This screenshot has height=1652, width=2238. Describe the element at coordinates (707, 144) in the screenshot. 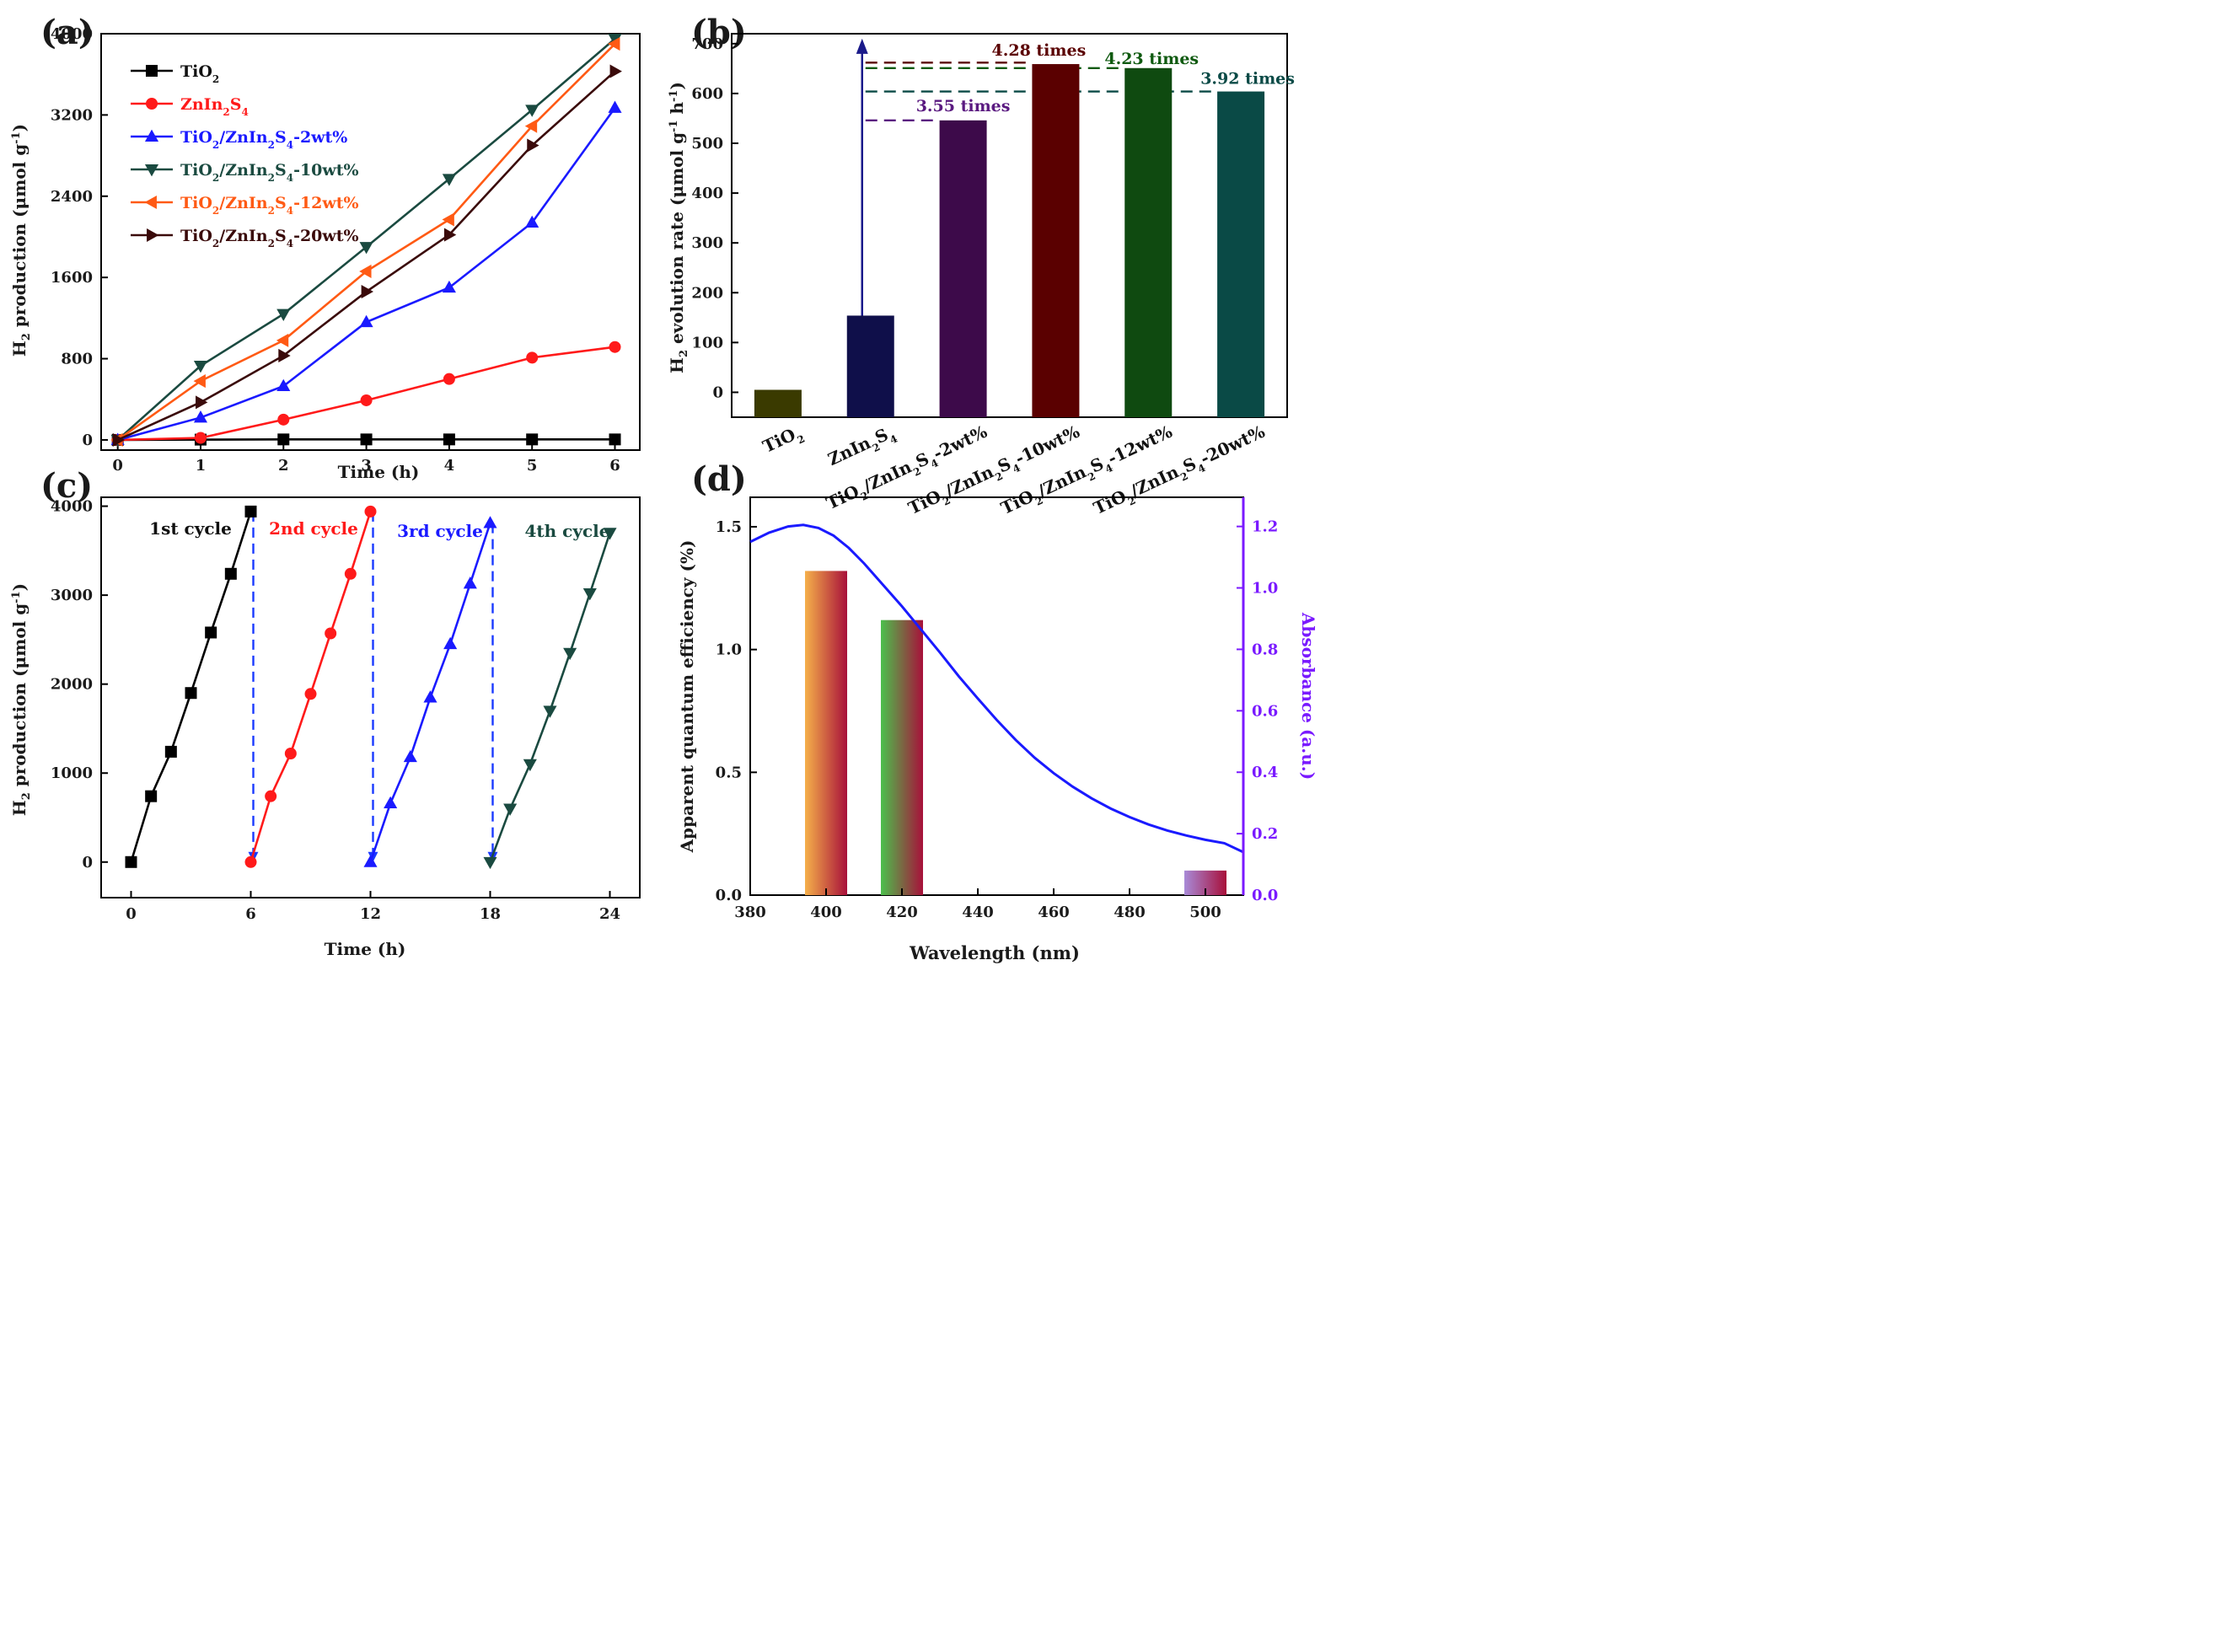

I see `b-ytick-label: 500` at that location.